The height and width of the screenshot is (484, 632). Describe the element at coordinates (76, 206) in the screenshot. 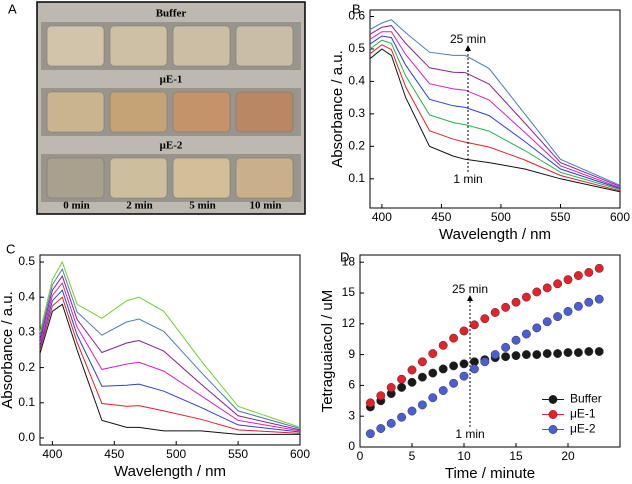

I see `column-label: 0 min` at that location.